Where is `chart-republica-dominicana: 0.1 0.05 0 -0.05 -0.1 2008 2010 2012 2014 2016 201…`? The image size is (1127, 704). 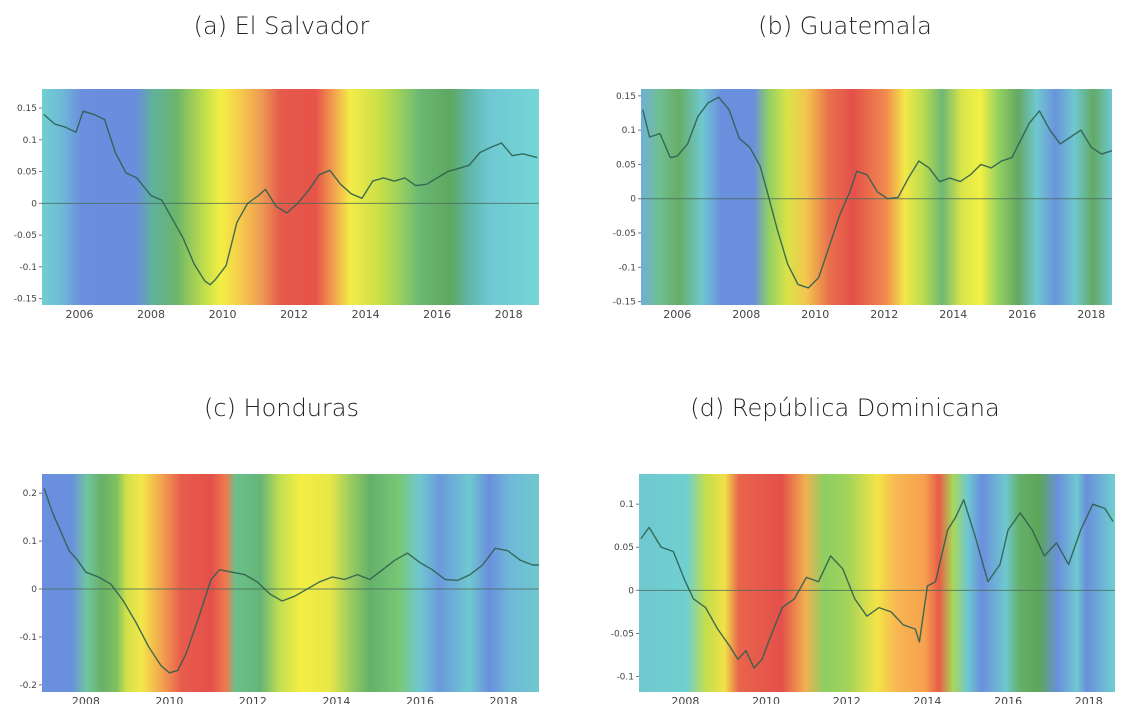 chart-republica-dominicana: 0.1 0.05 0 -0.05 -0.1 2008 2010 2012 2014 2016 201… is located at coordinates (863, 589).